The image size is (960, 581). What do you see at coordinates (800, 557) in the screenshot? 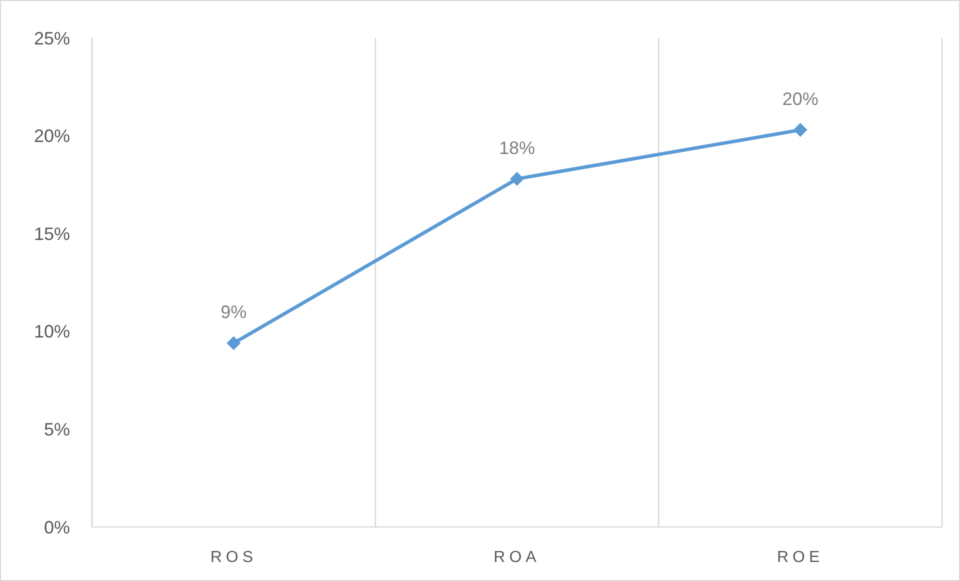
I see `x-tick-label: ROE` at bounding box center [800, 557].